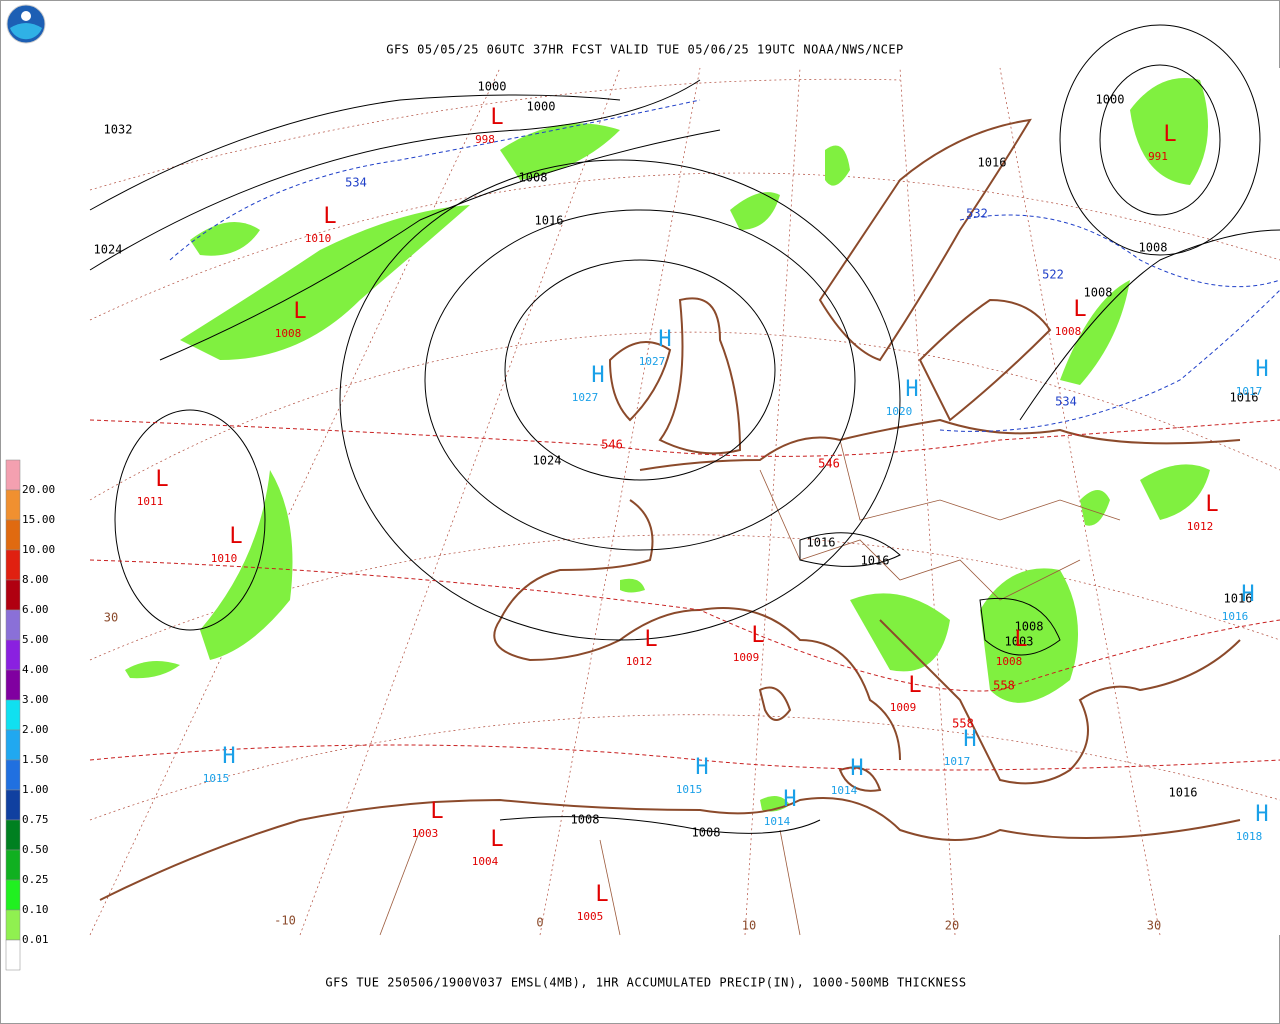 The width and height of the screenshot is (1280, 1024). What do you see at coordinates (26, 24) in the screenshot?
I see `noaa-logo` at bounding box center [26, 24].